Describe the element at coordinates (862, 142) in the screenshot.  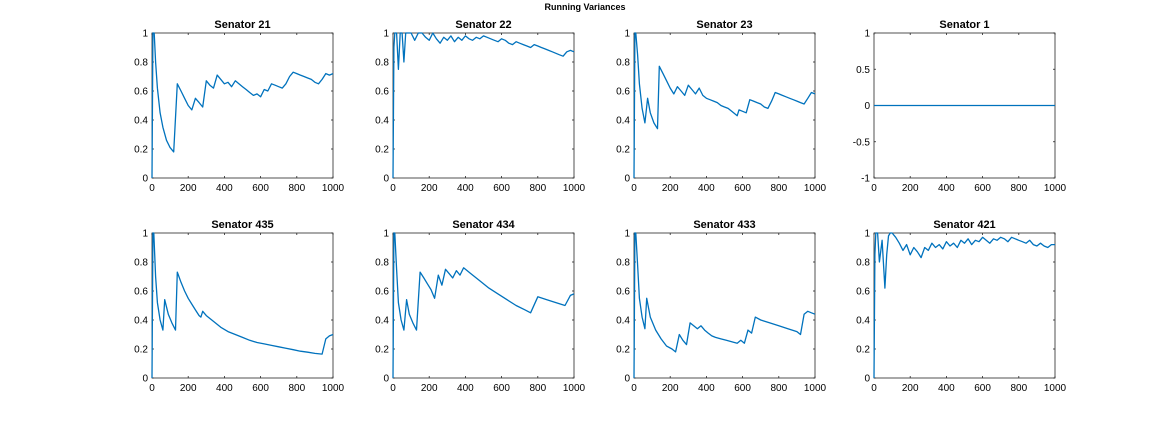
I see `y-tick-label: -0.5` at that location.